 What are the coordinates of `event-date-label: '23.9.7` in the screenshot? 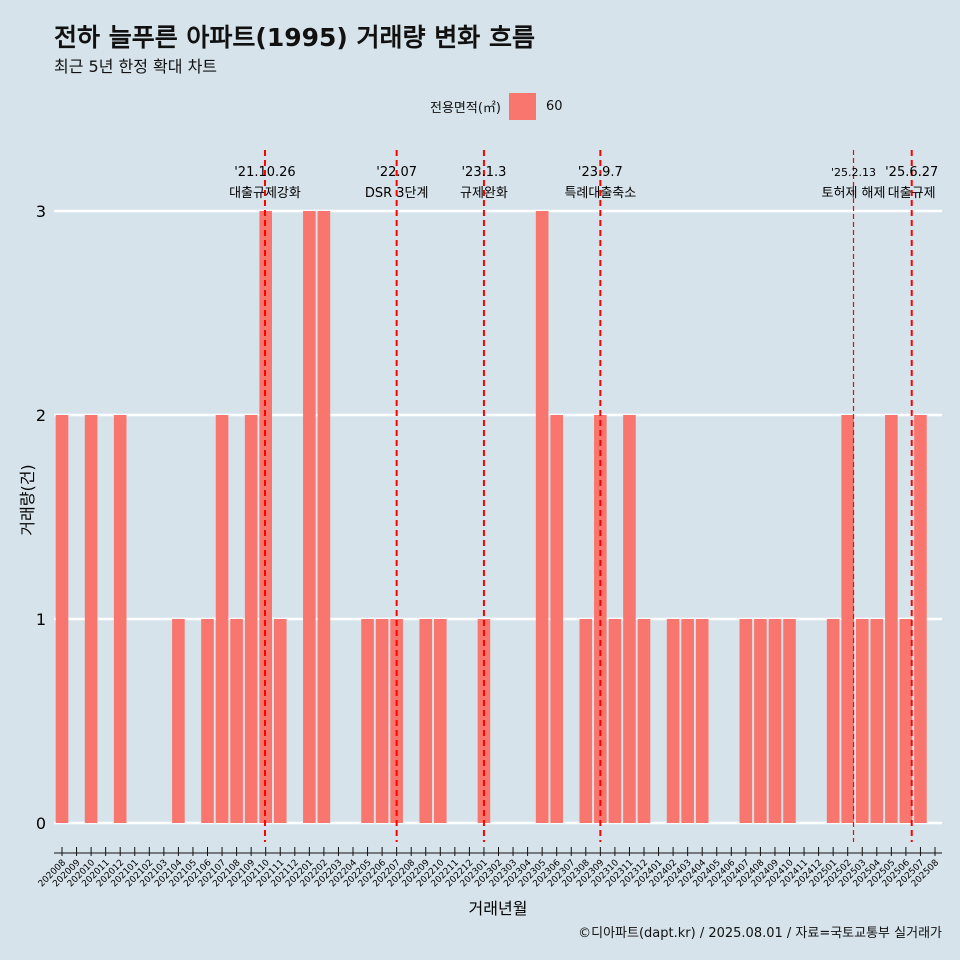 It's located at (600, 172).